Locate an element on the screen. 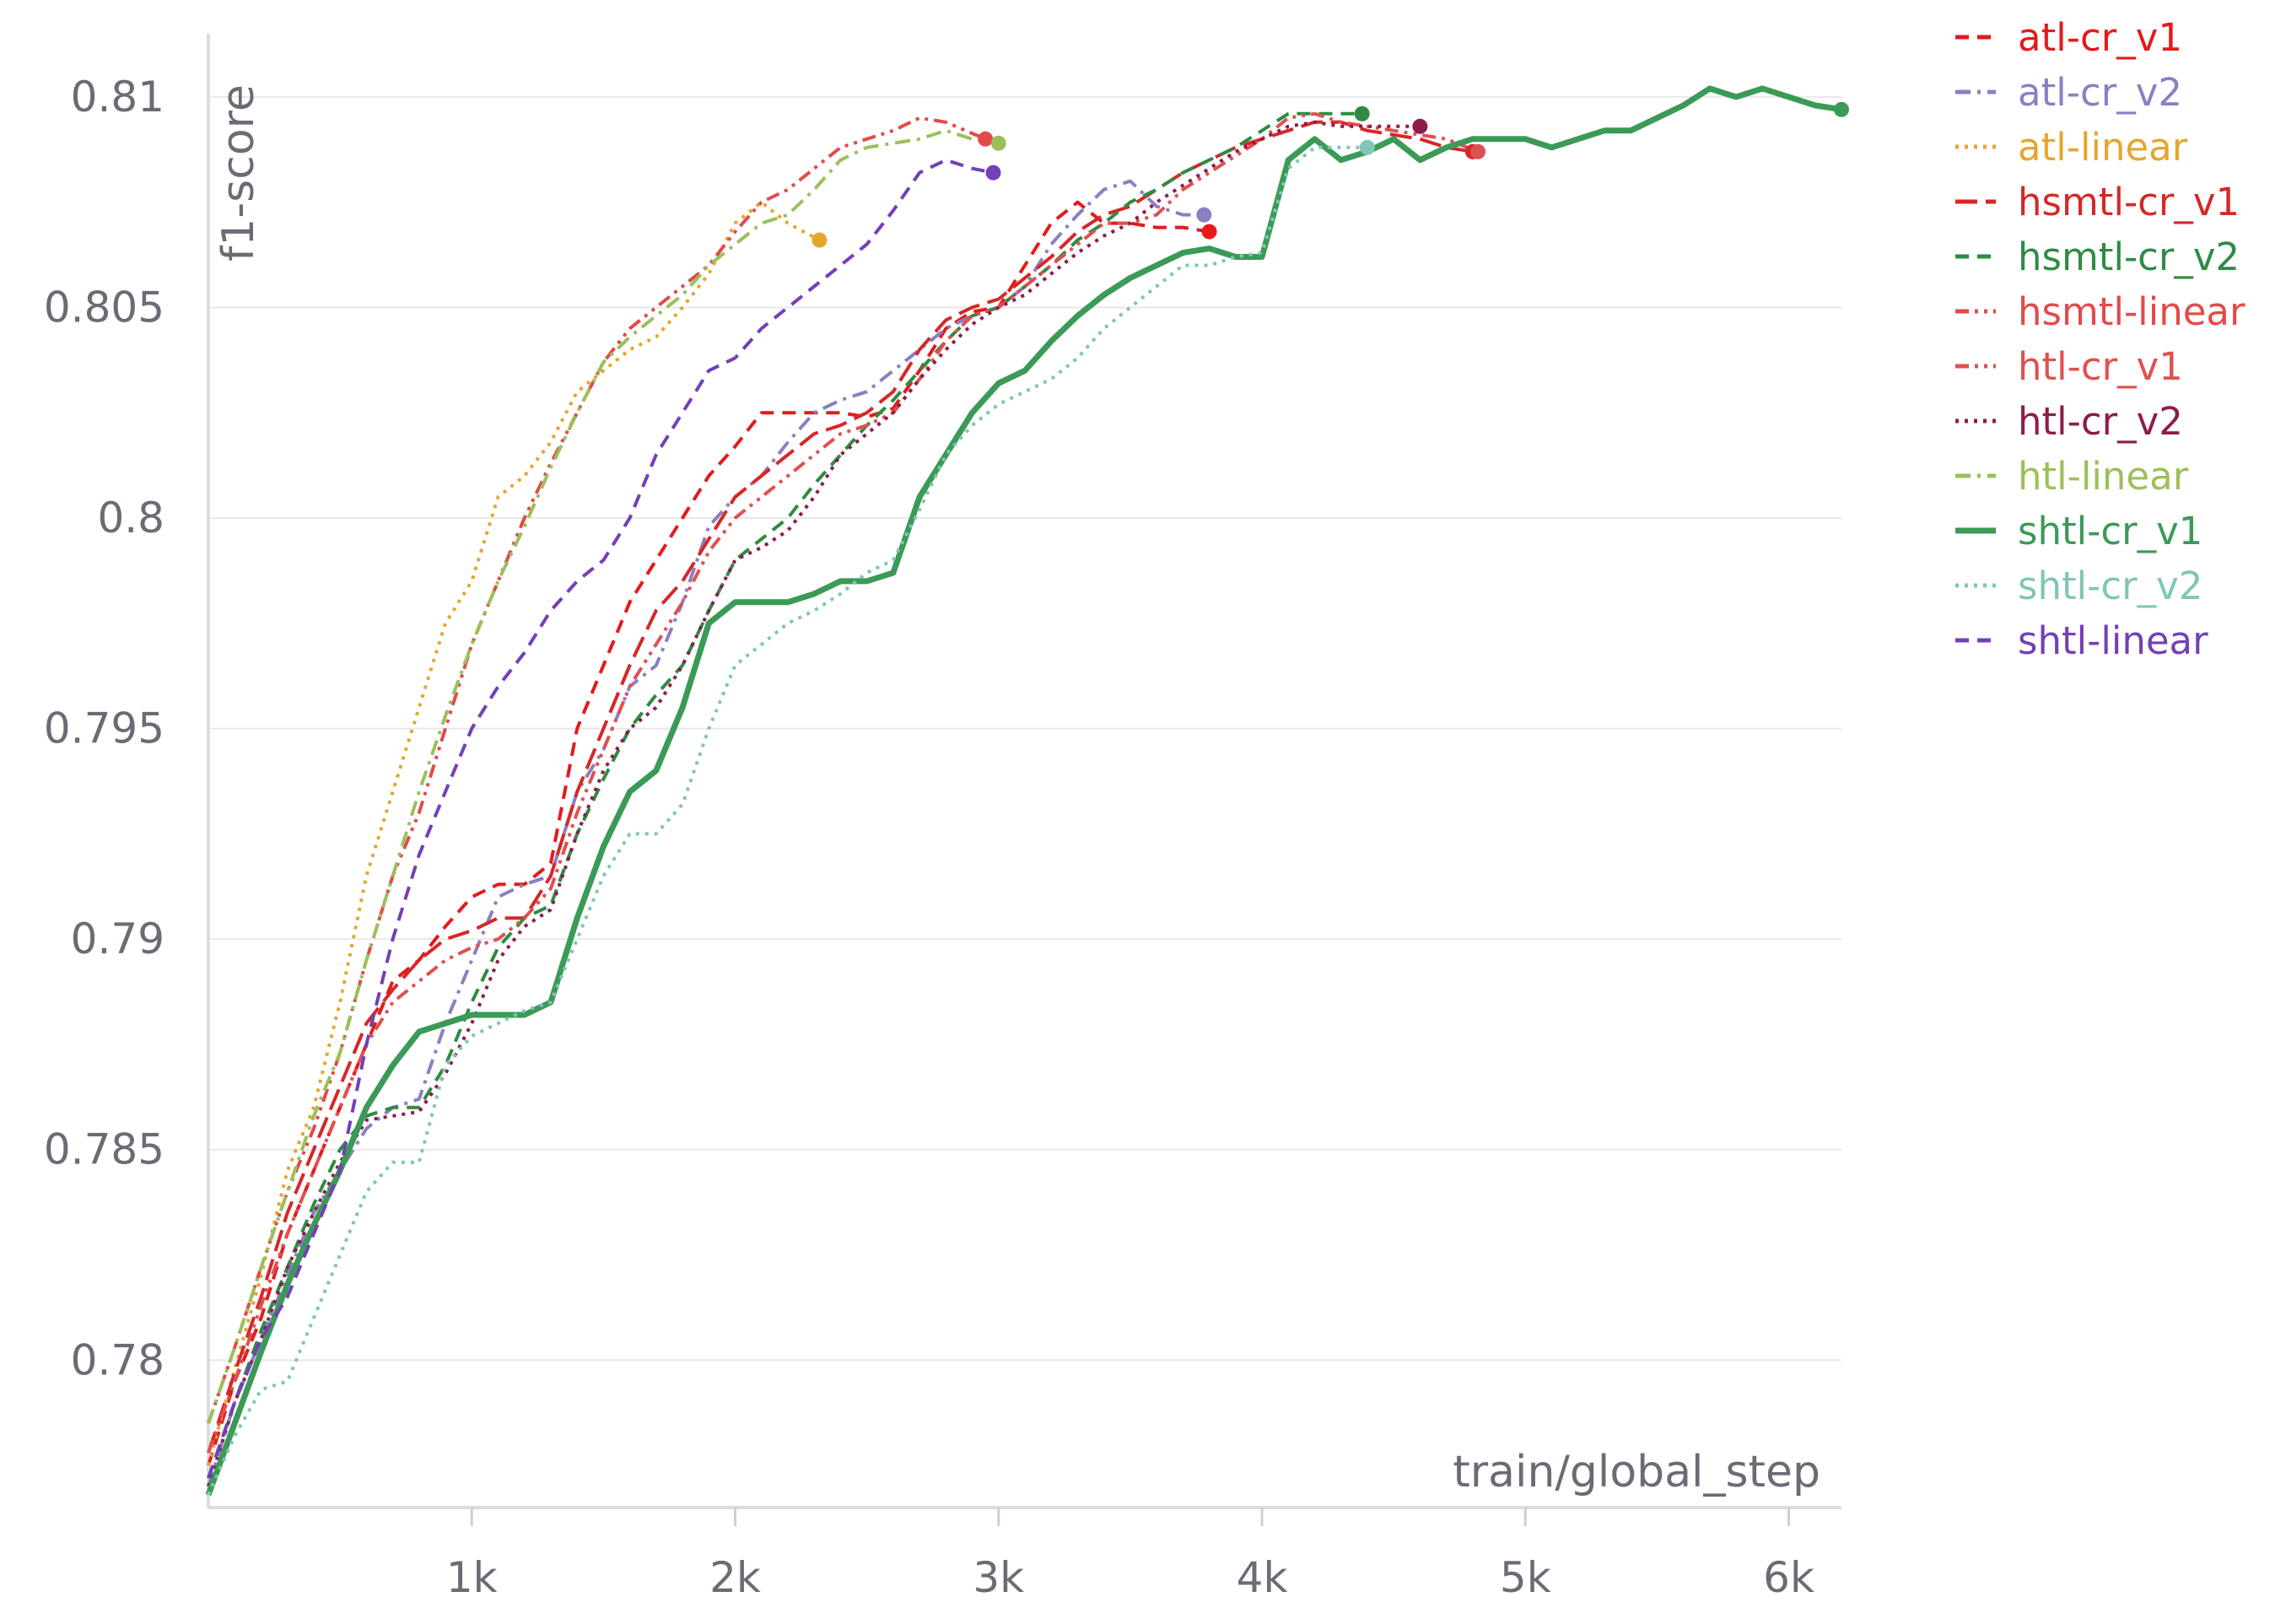  legend-label: shtl-cr_v2 is located at coordinates (2110, 586).